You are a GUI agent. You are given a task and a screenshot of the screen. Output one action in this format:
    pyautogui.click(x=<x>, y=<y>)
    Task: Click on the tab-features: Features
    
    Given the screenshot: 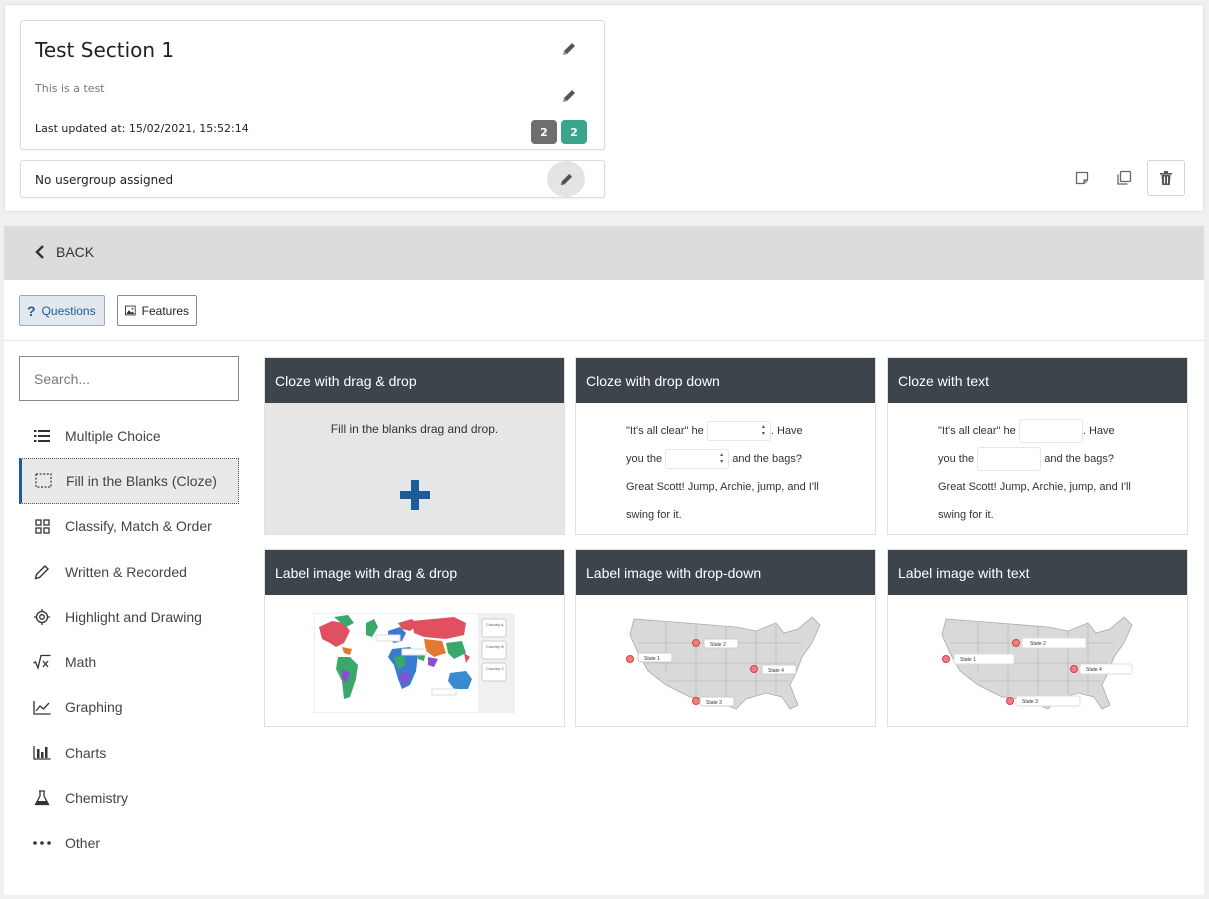 What is the action you would take?
    pyautogui.click(x=157, y=310)
    